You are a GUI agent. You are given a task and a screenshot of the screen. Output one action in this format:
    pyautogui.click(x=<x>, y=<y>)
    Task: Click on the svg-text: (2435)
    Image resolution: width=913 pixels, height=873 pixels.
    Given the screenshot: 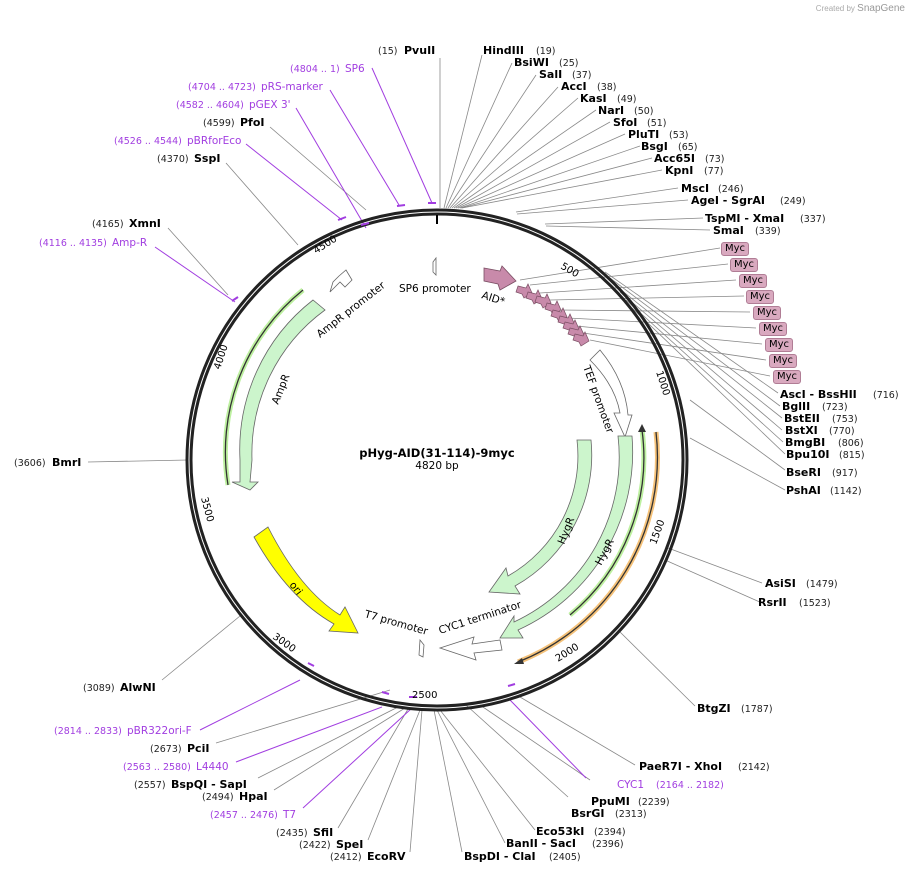 What is the action you would take?
    pyautogui.click(x=292, y=833)
    